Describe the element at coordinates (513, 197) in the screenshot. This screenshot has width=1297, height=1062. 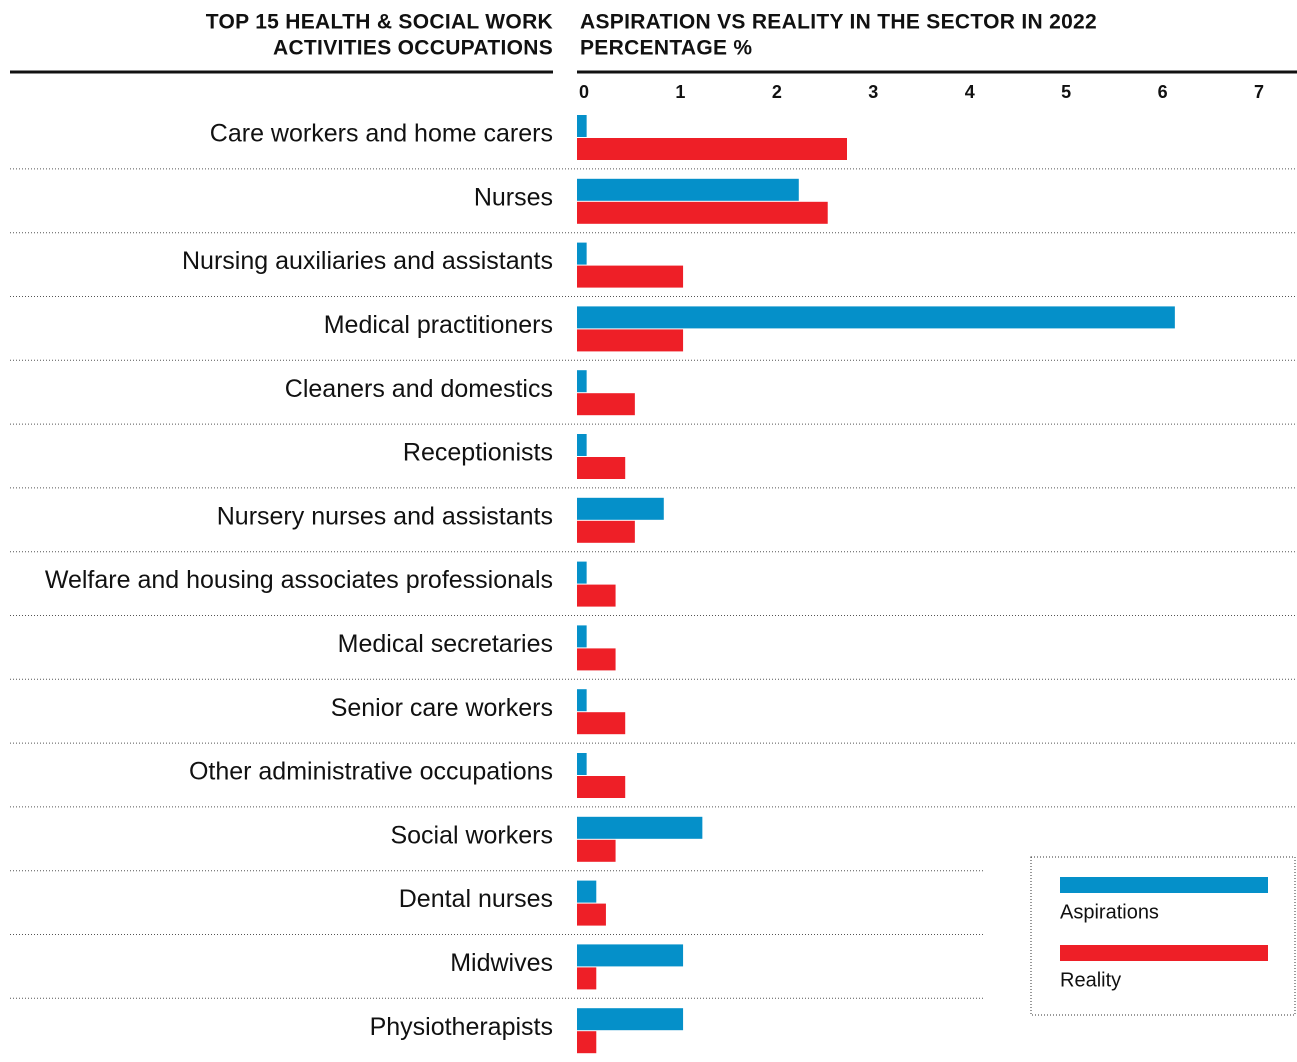
I see `category-label: Nurses` at that location.